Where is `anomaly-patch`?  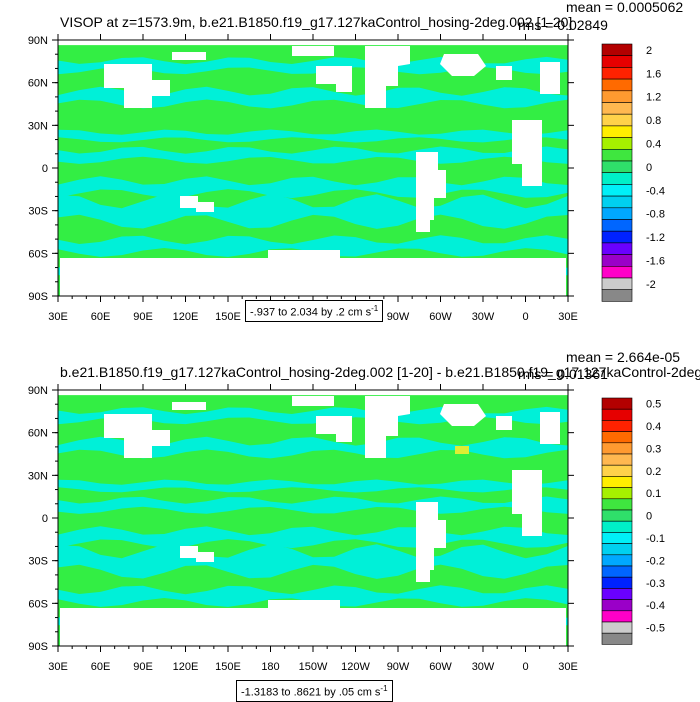
anomaly-patch is located at coordinates (462, 450).